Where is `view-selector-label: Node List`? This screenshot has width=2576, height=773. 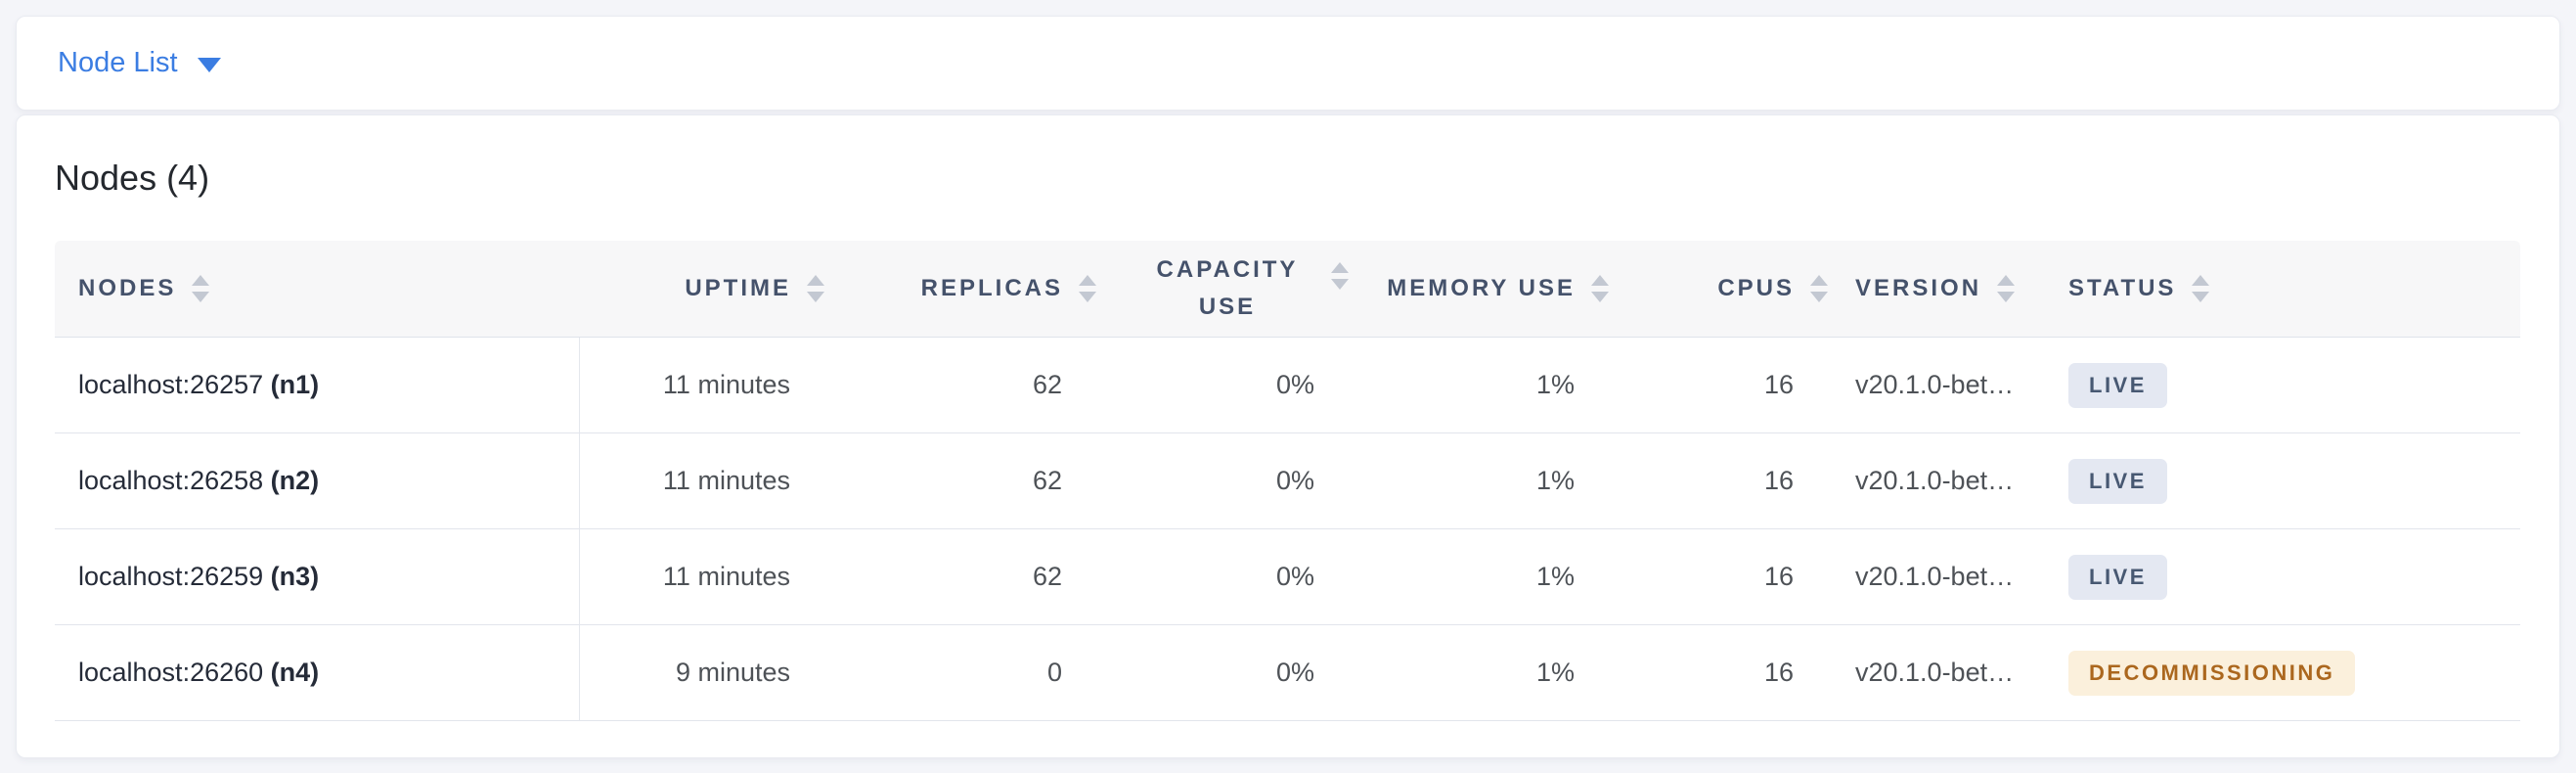
view-selector-label: Node List is located at coordinates (118, 62).